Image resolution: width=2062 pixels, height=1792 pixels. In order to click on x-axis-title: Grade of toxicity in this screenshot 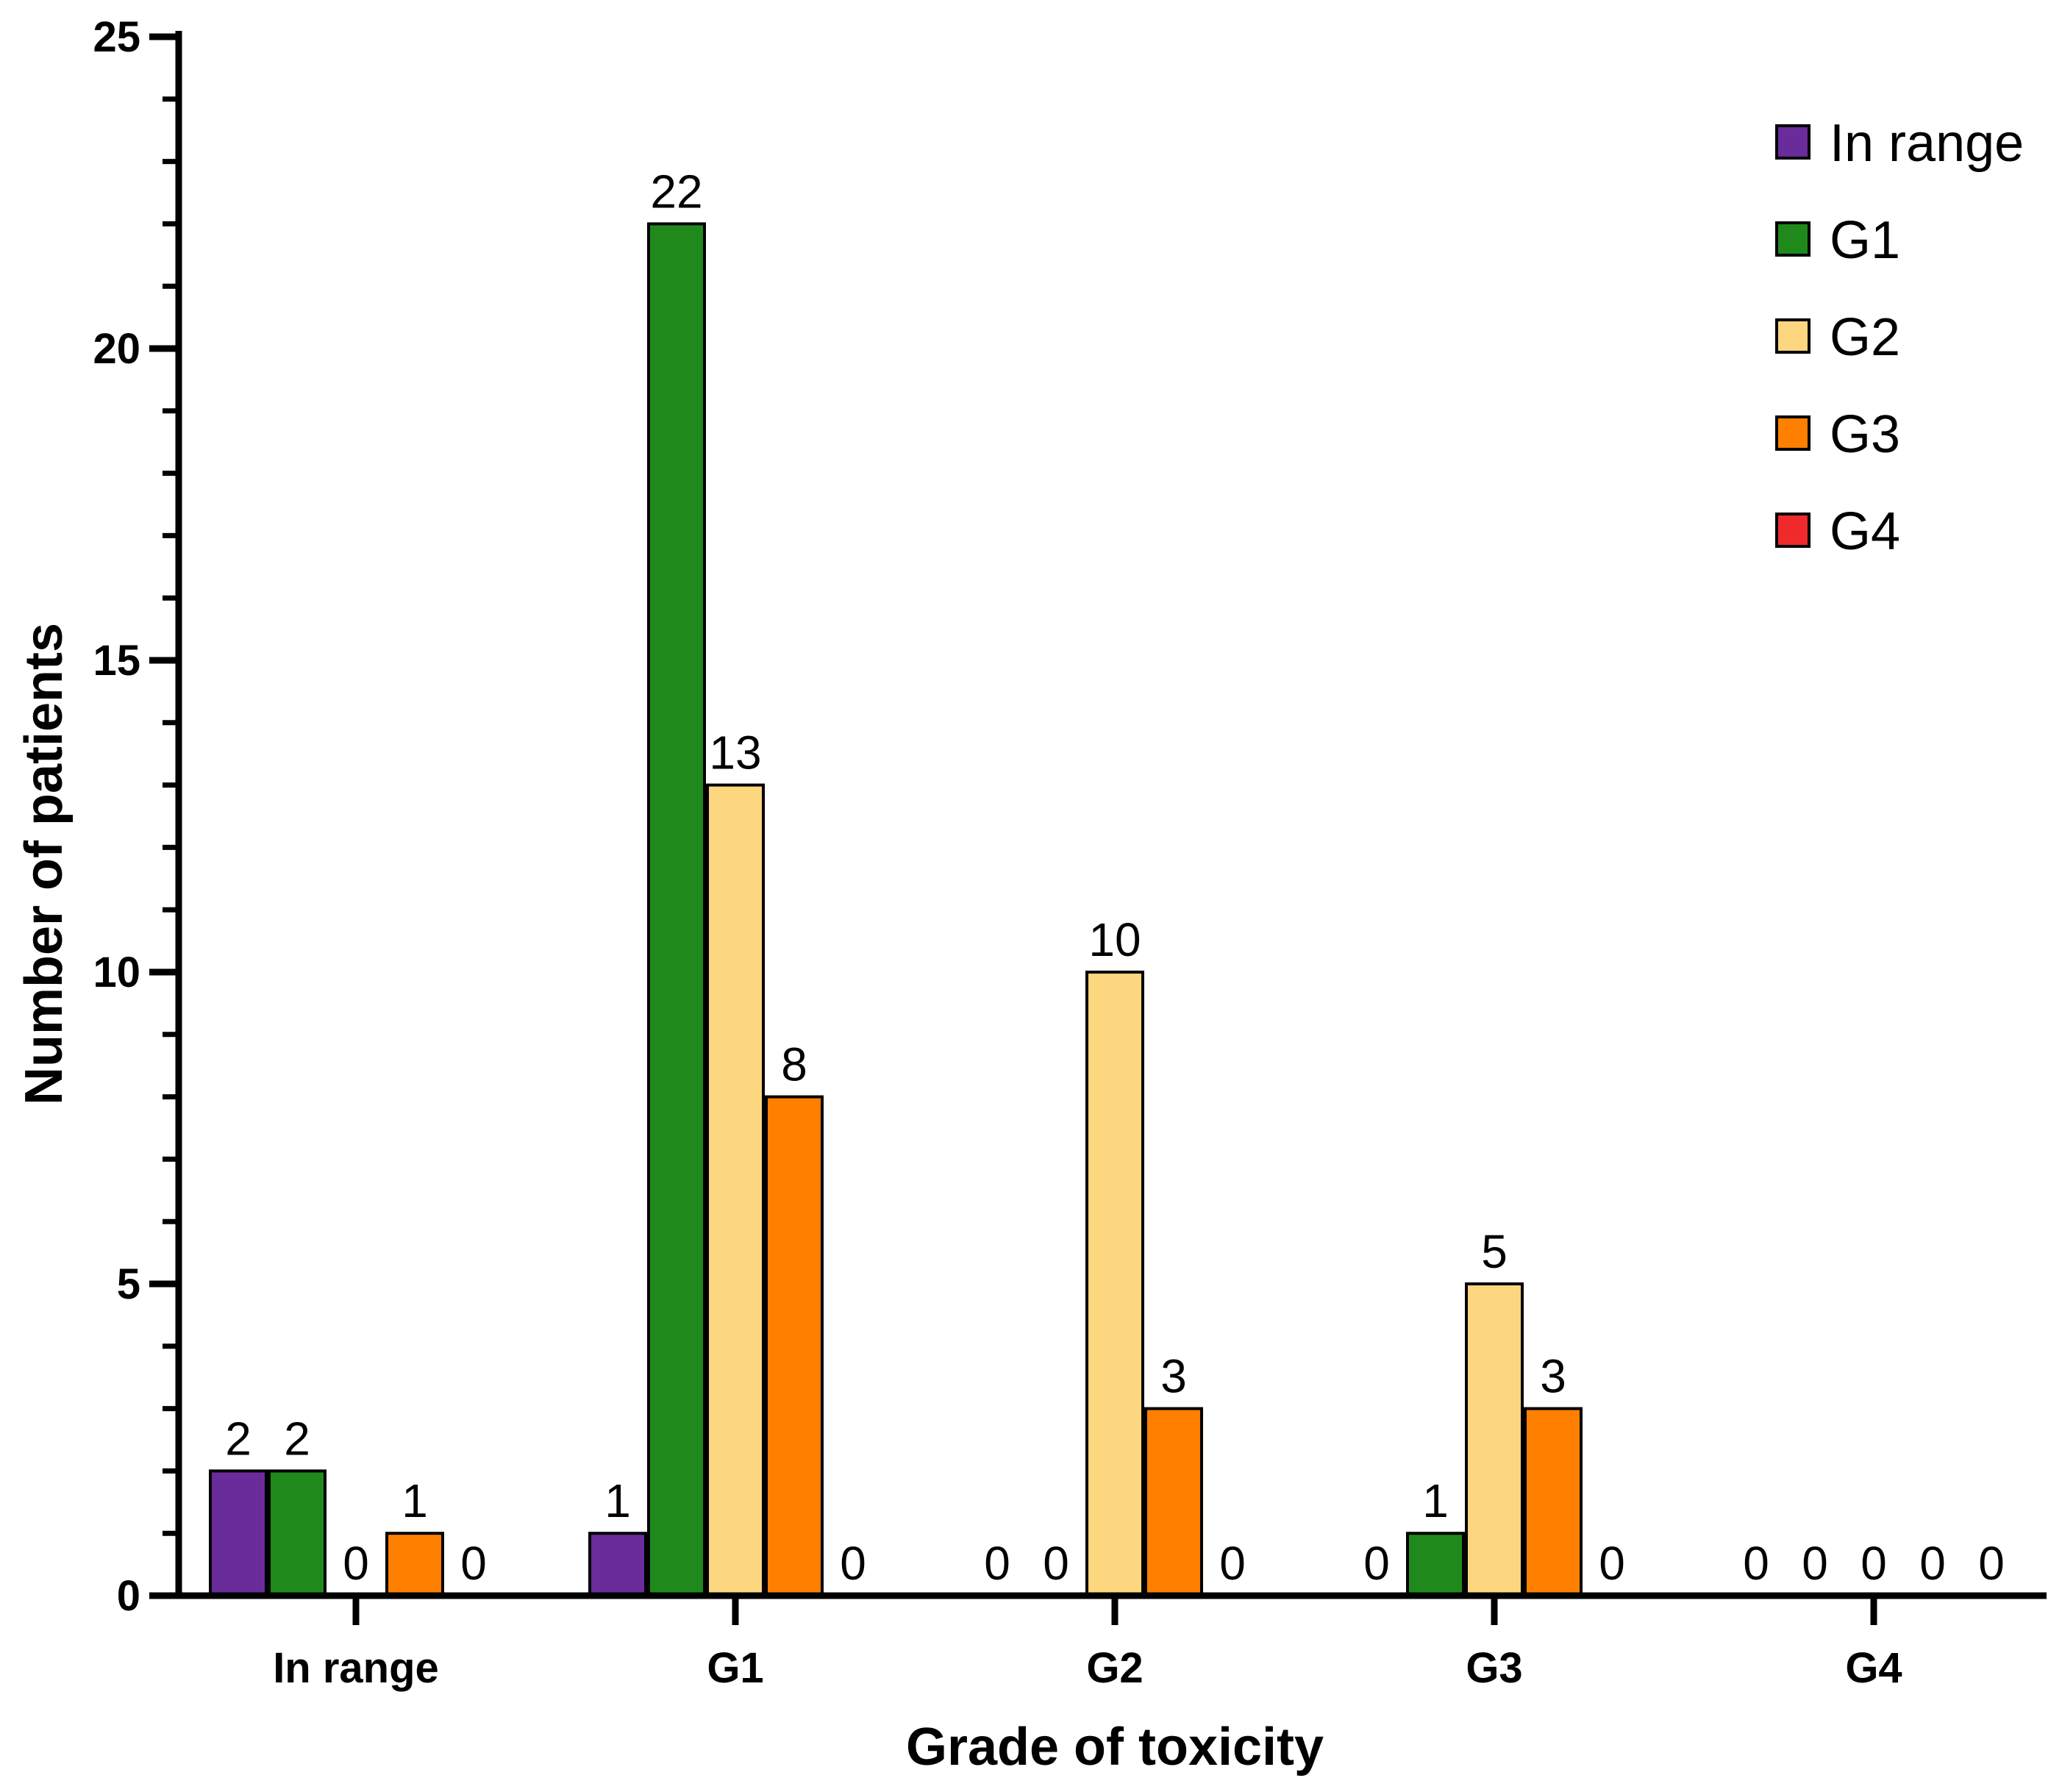, I will do `click(1115, 1748)`.